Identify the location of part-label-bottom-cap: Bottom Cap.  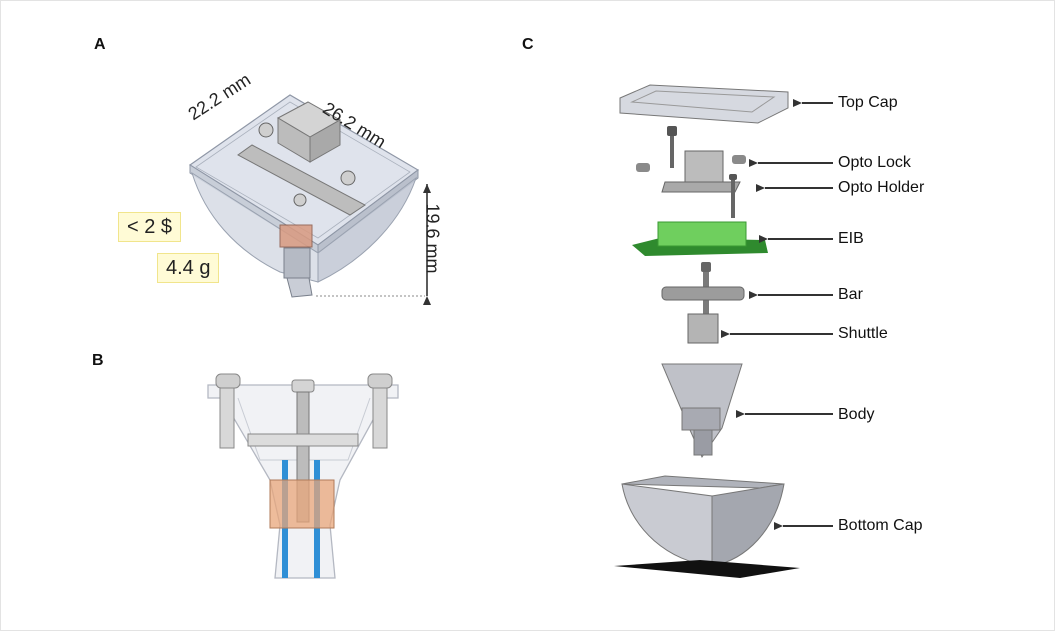
(880, 525).